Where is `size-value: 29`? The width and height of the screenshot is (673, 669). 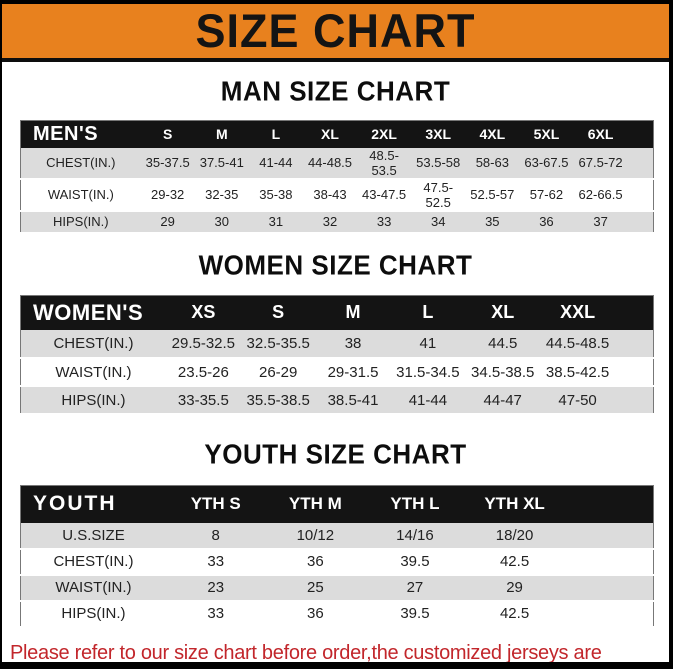
size-value: 29 is located at coordinates (514, 588).